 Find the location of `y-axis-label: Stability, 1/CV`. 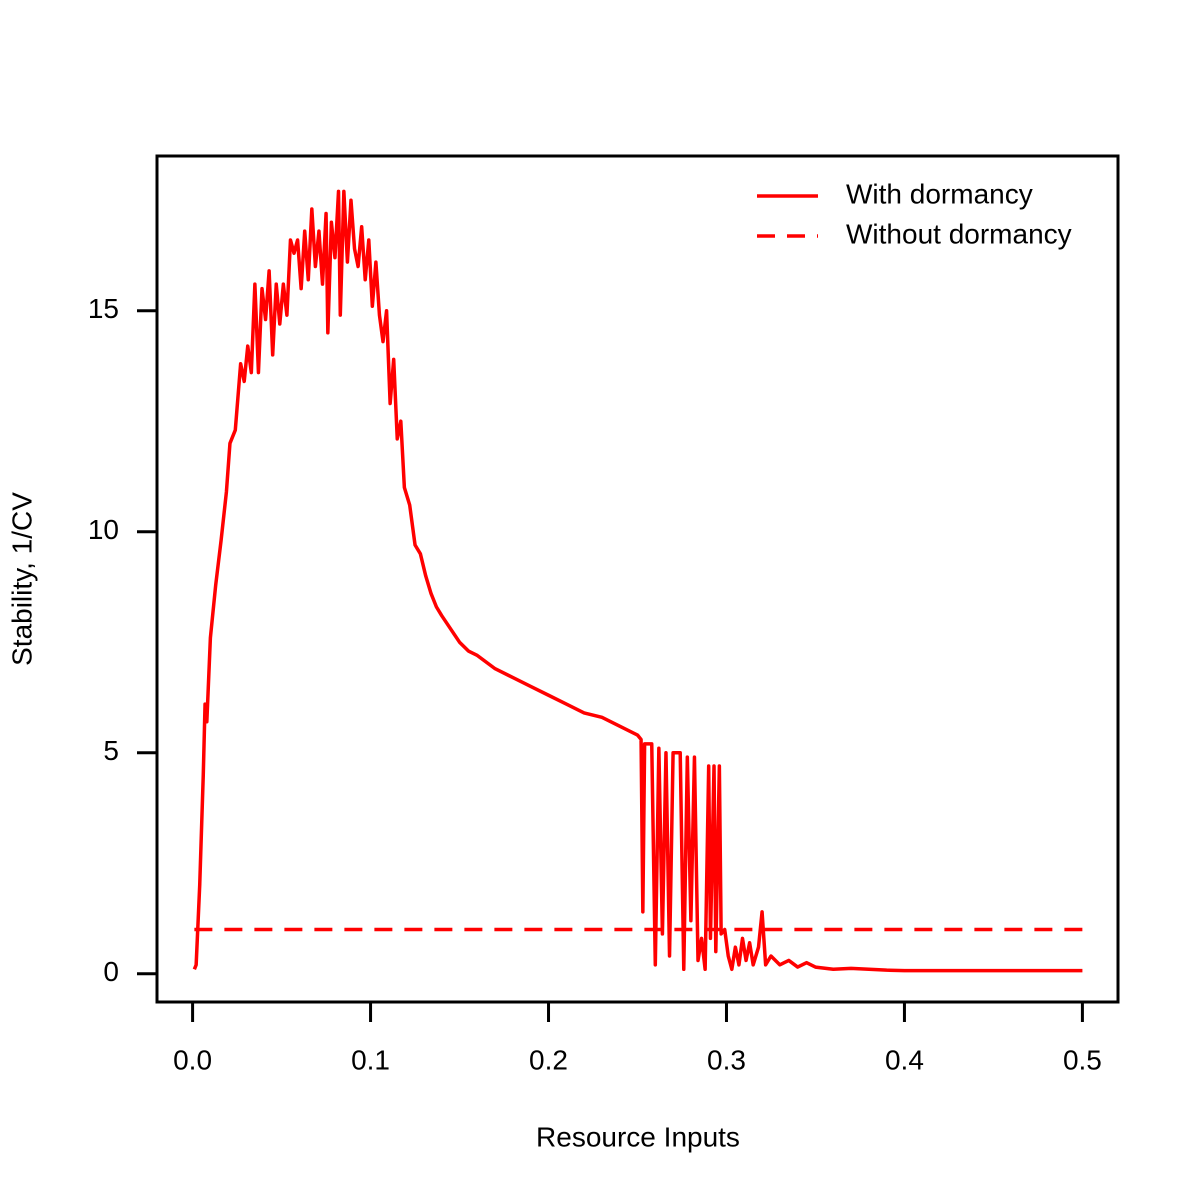

y-axis-label: Stability, 1/CV is located at coordinates (21, 579).